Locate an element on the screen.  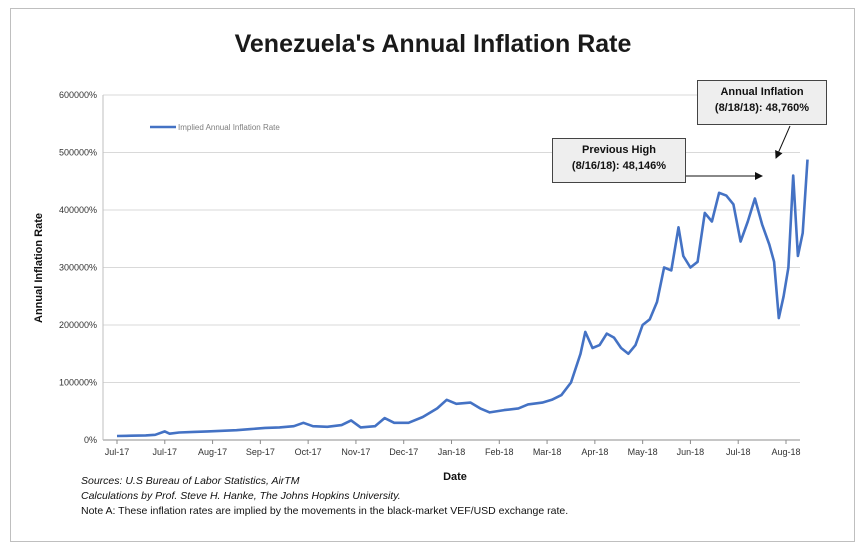
y-tick-label: 0% is located at coordinates (90, 440).